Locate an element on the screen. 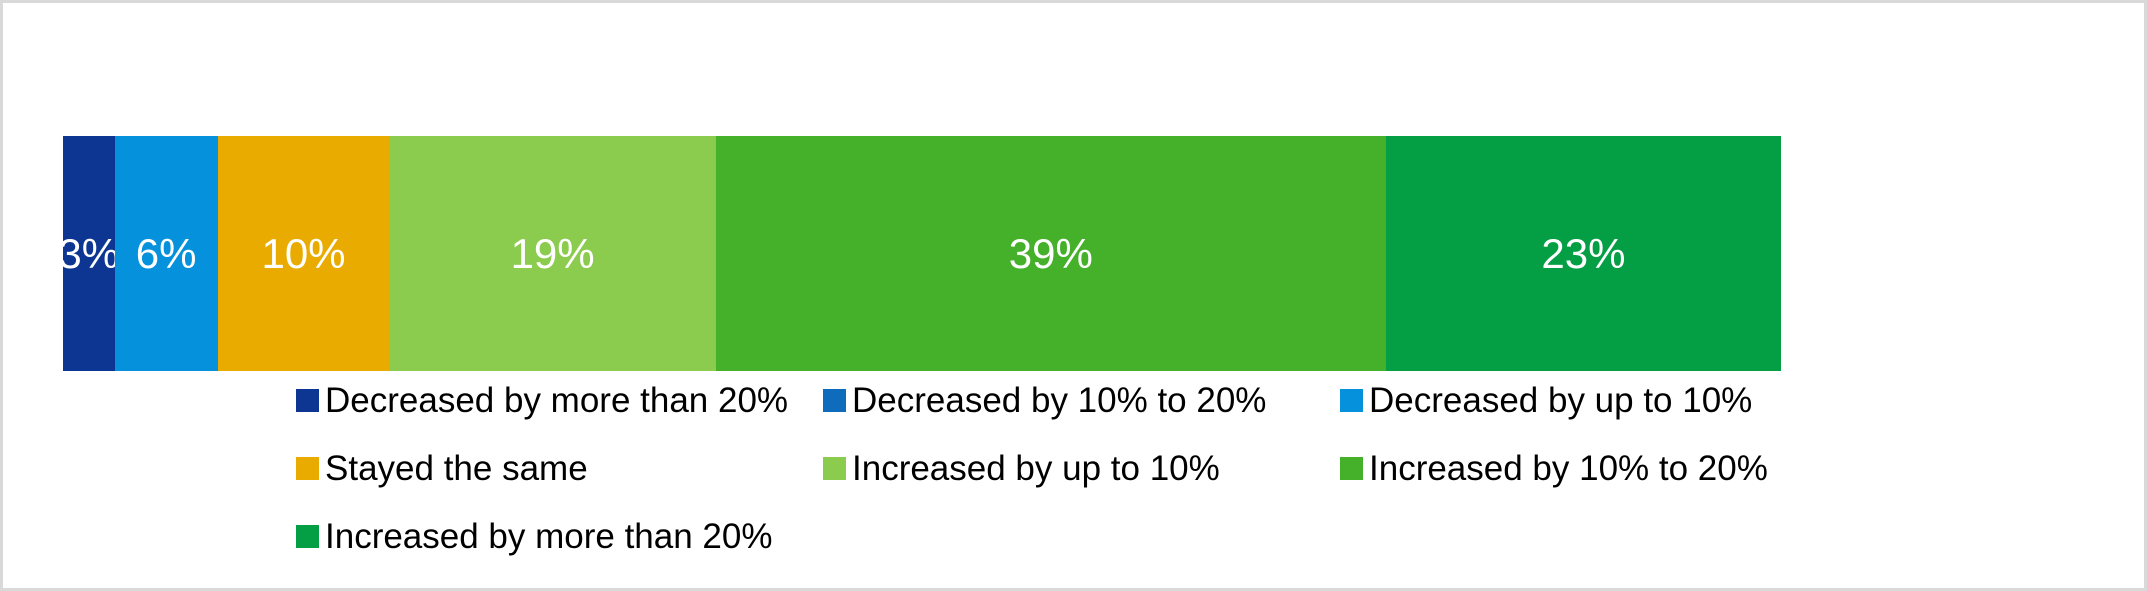  legend-item-label: Decreased by up to 10% is located at coordinates (1561, 400).